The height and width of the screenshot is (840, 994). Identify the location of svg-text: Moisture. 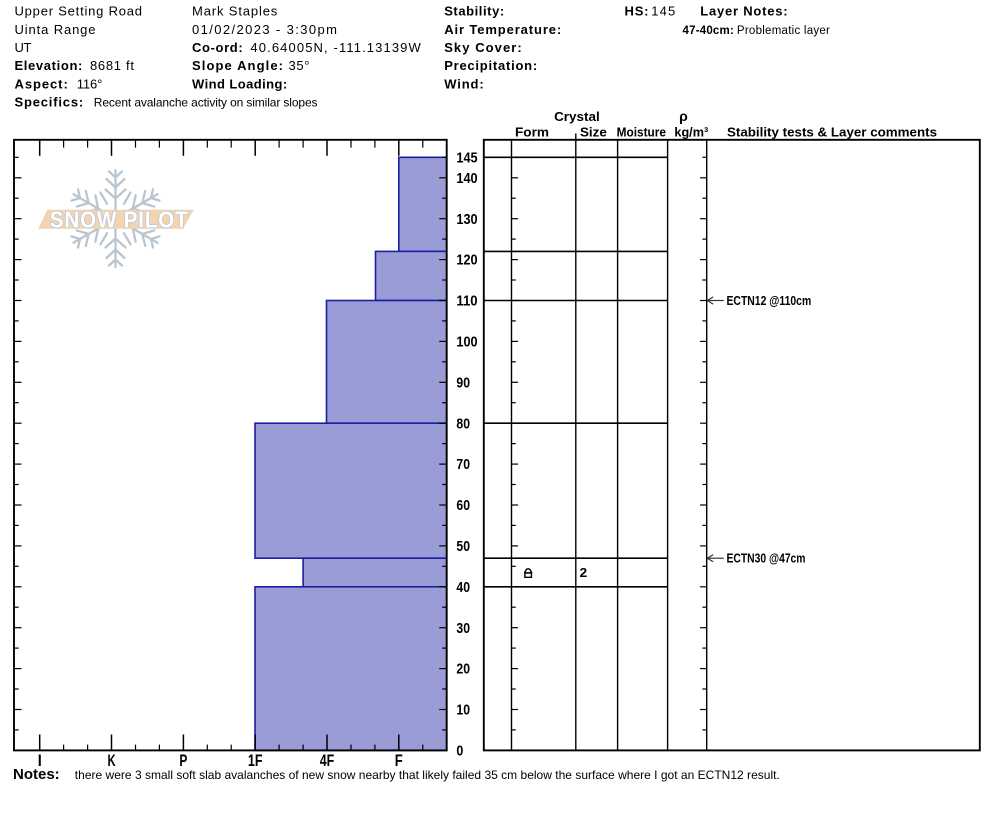
(641, 132).